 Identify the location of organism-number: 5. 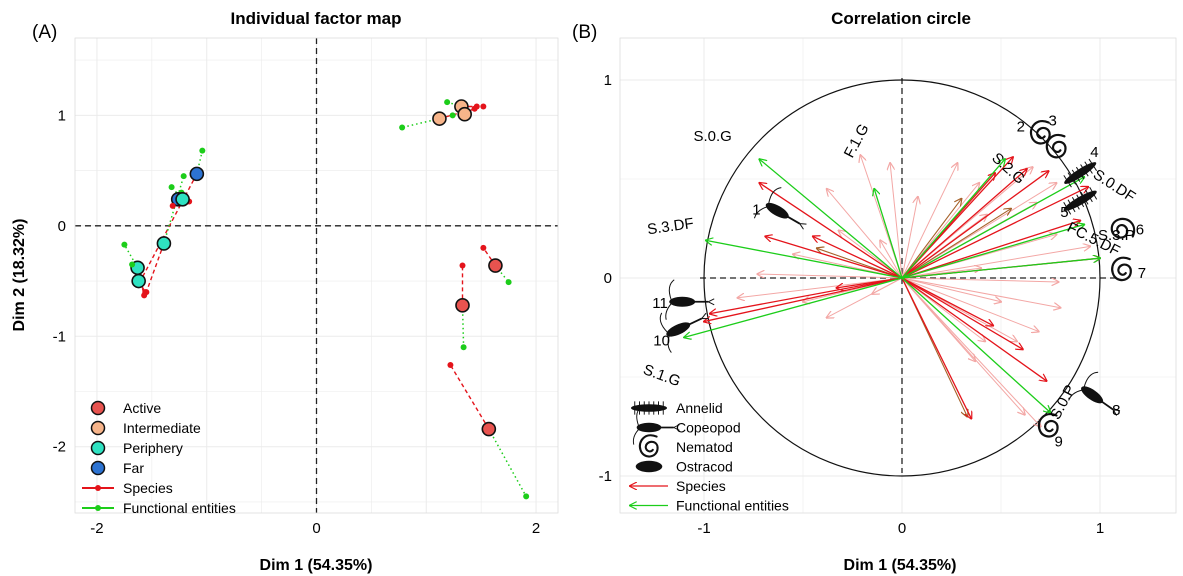
(1064, 212).